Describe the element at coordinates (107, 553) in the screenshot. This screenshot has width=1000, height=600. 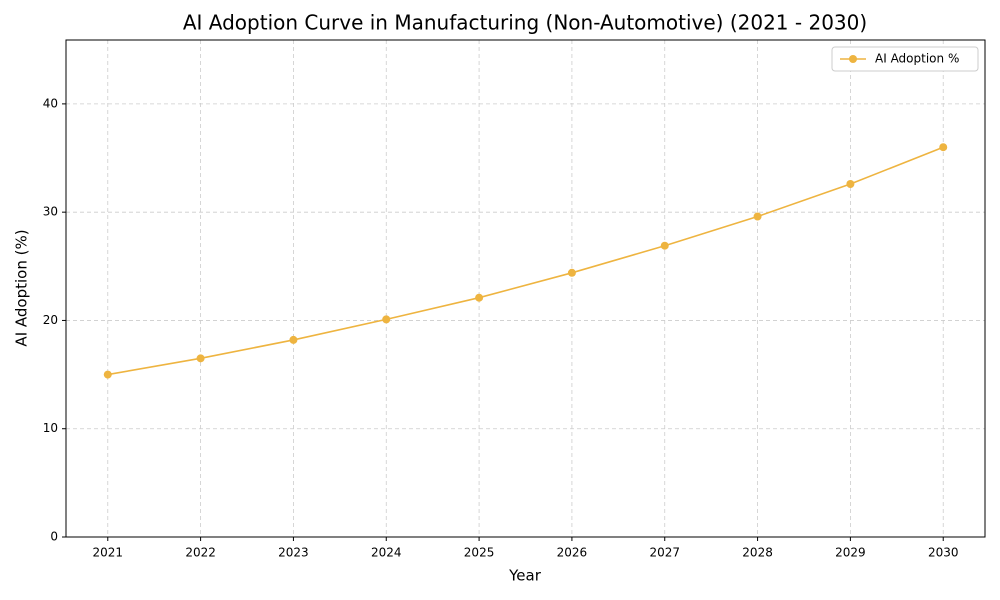
I see `x-tick-label: 2021` at that location.